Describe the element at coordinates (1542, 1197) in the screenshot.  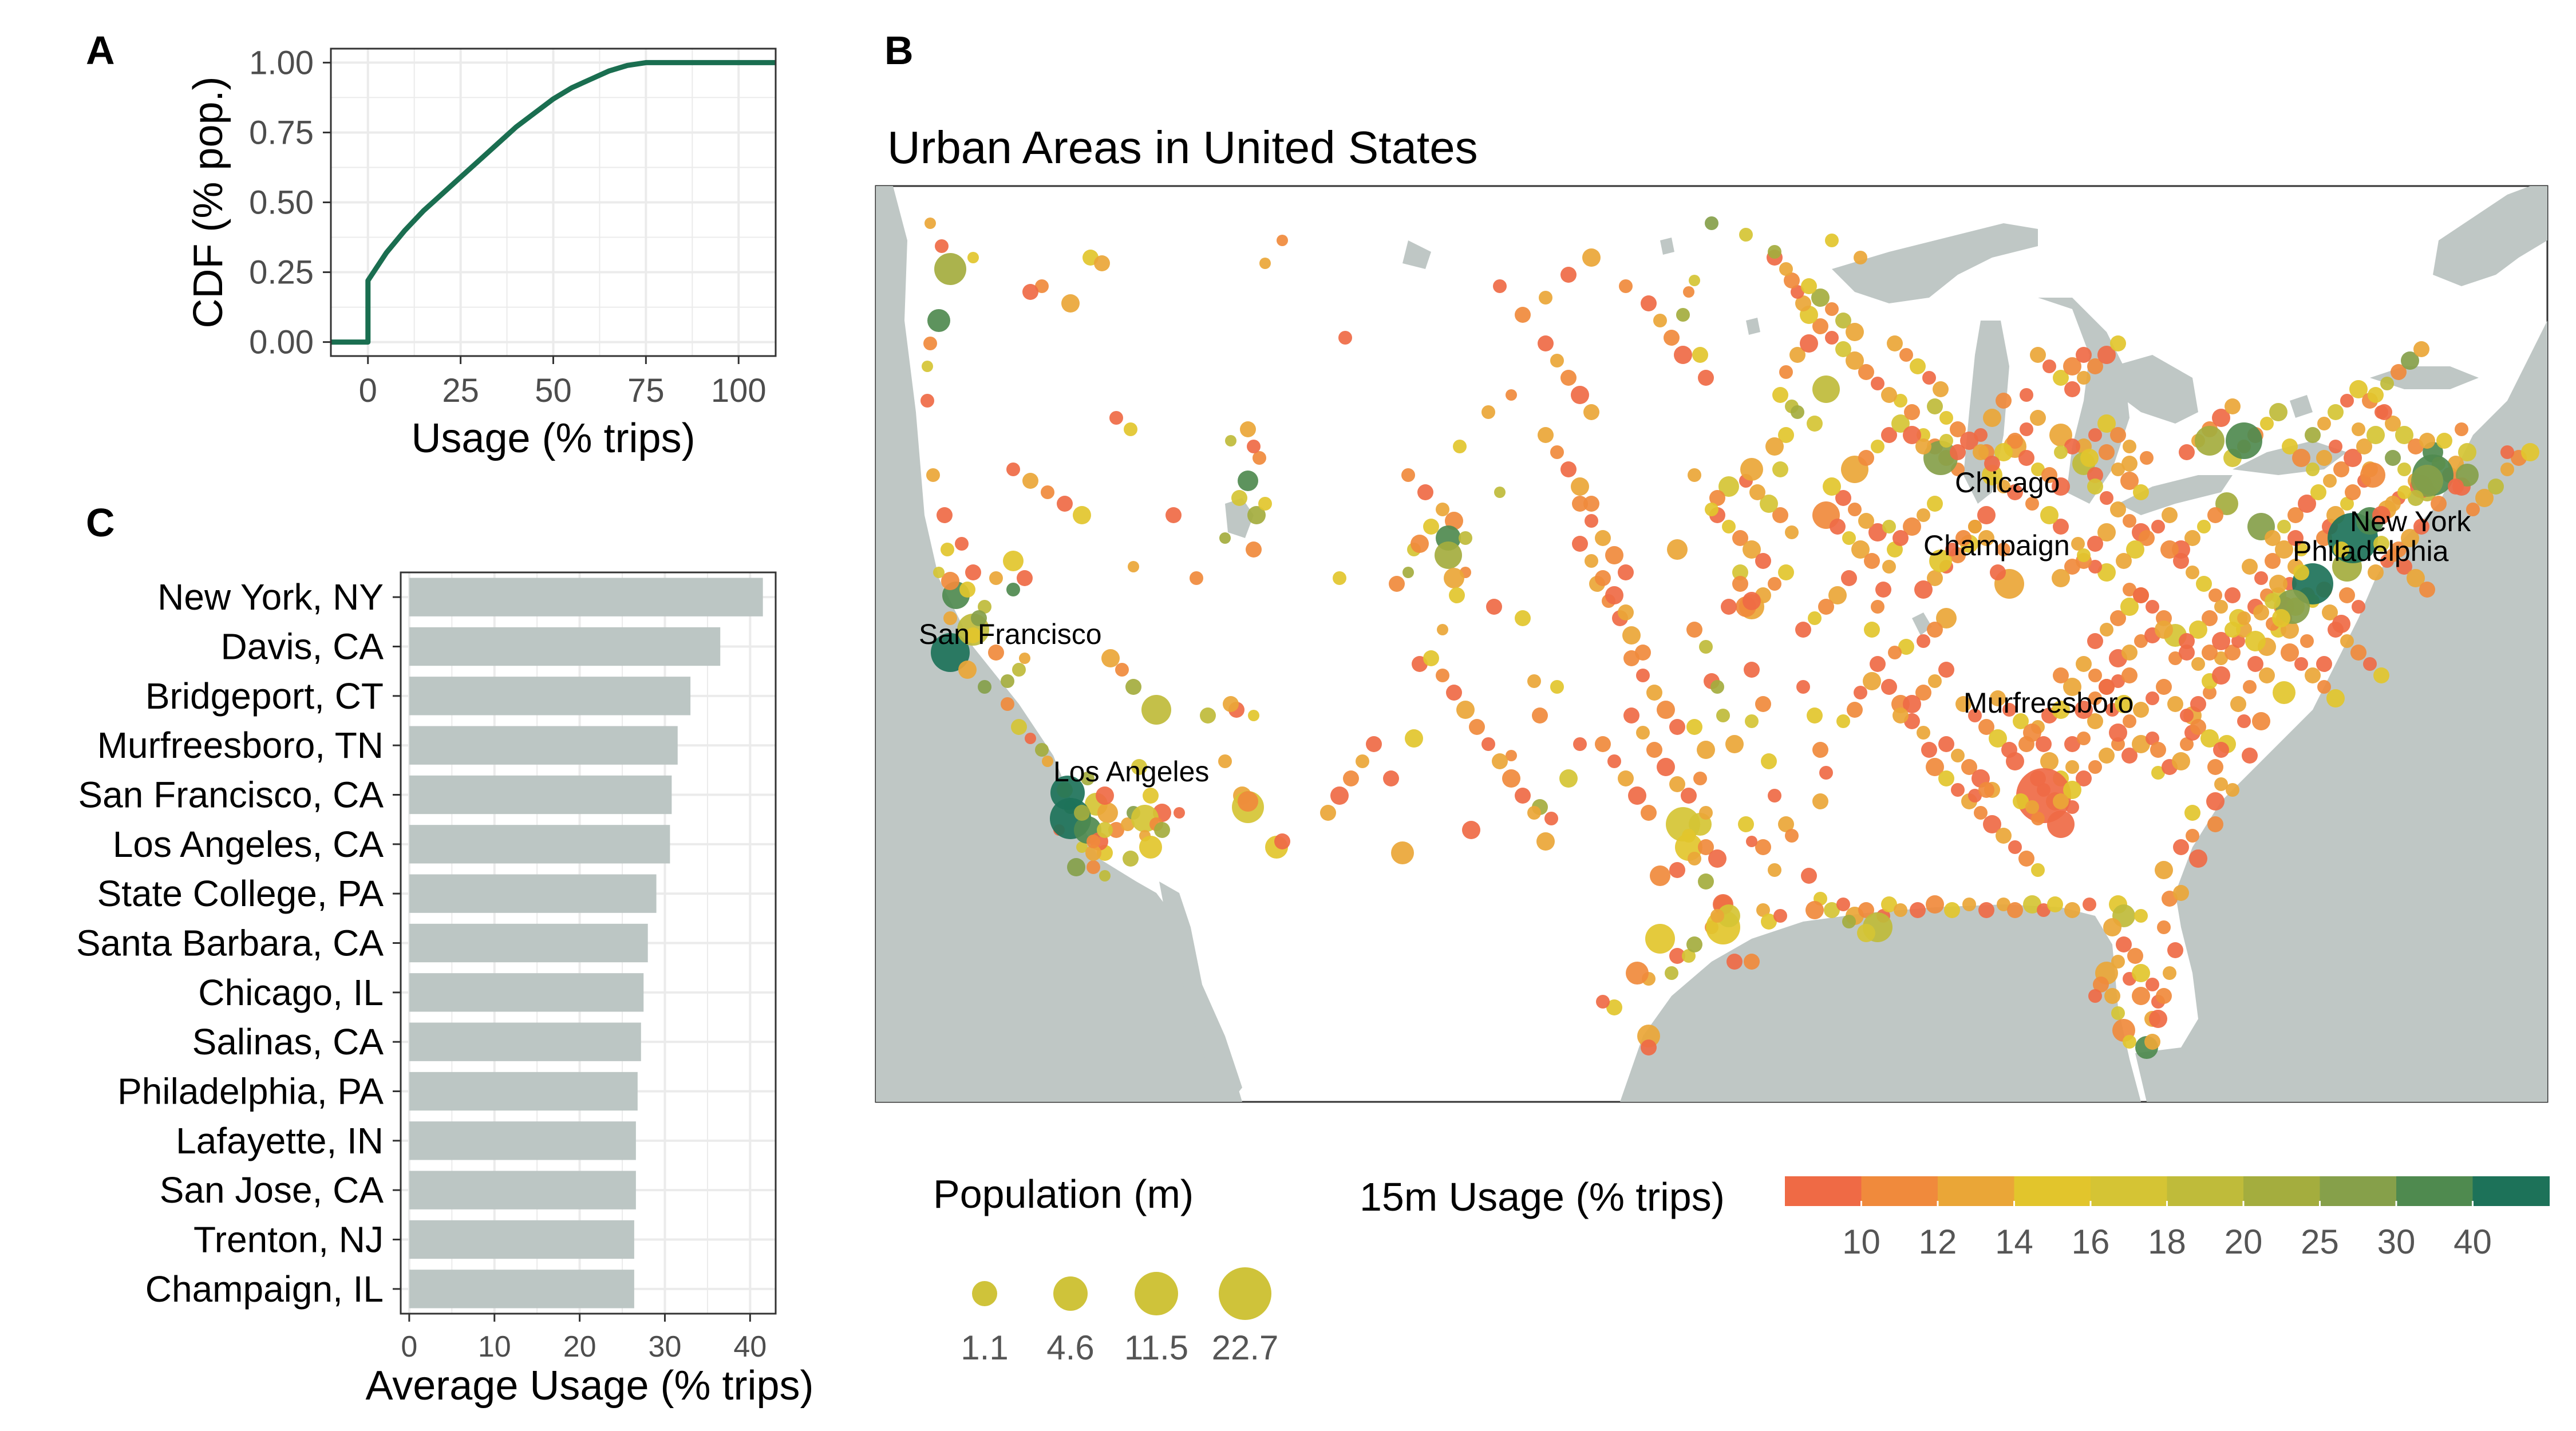
I see `color-legend-title: 15m Usage (% trips)` at that location.